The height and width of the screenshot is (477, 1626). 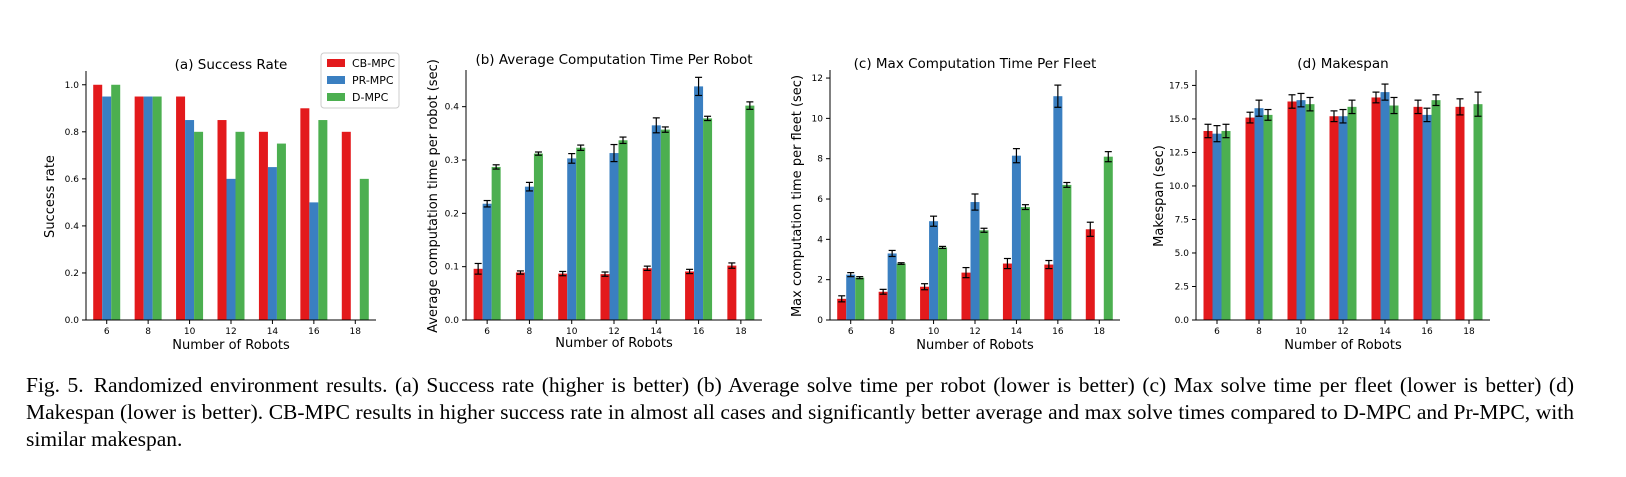 What do you see at coordinates (50, 196) in the screenshot?
I see `y-axis-label: Success rate` at bounding box center [50, 196].